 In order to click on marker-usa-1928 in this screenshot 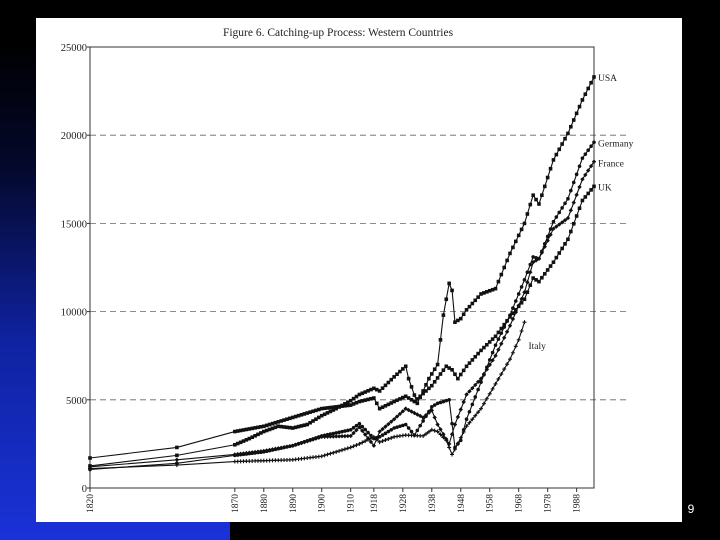, I will do `click(403, 369)`.